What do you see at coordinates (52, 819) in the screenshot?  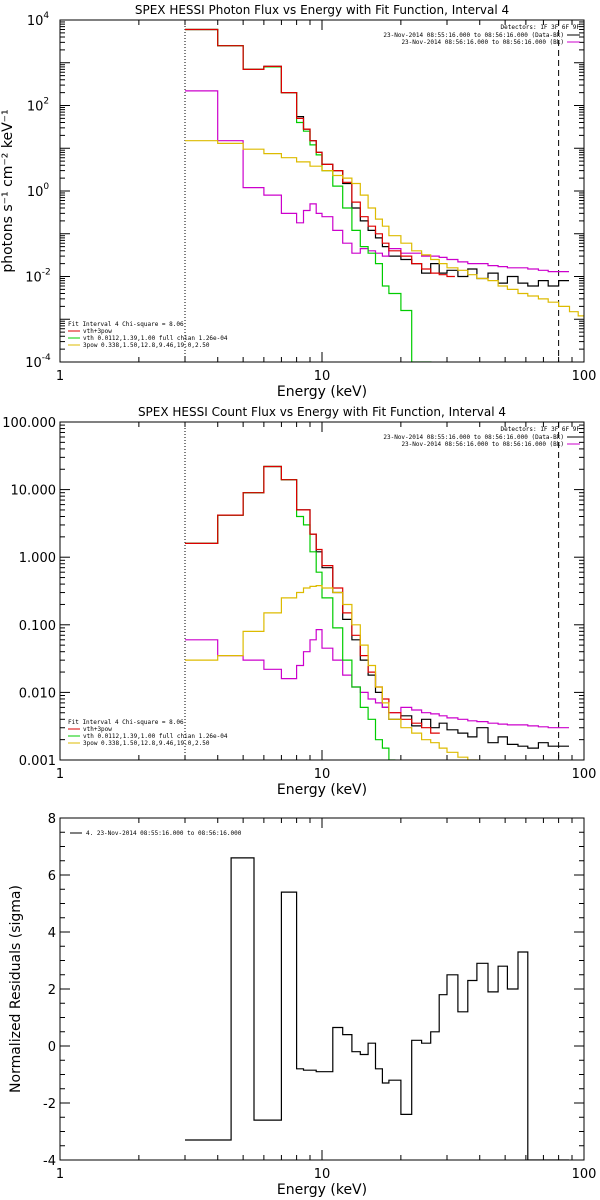 I see `y-tick-label: 8` at bounding box center [52, 819].